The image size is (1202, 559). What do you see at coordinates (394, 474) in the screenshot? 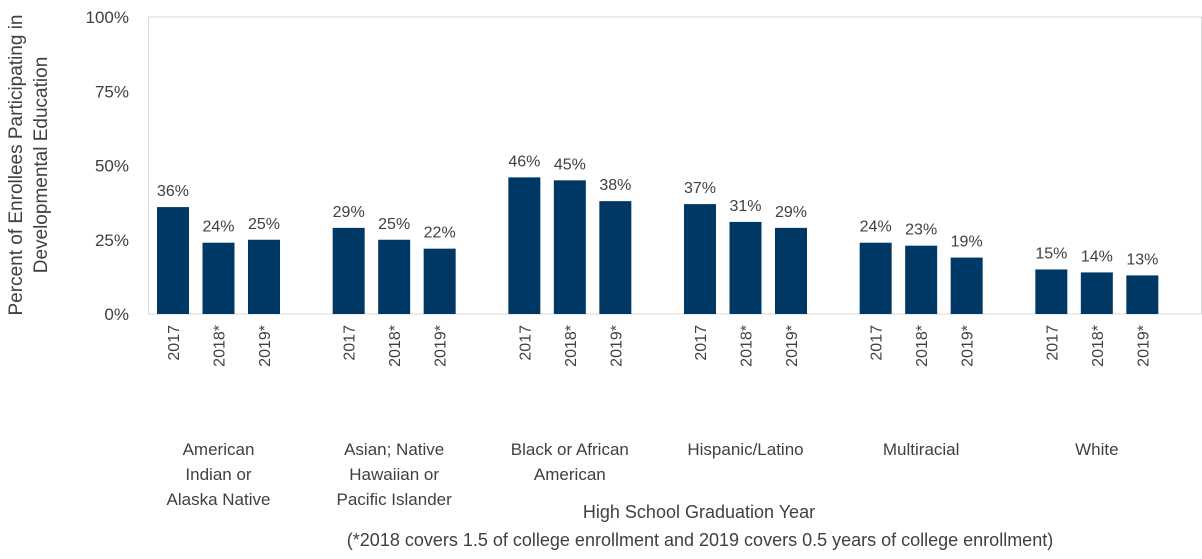
I see `group-label: Hawaiian or` at bounding box center [394, 474].